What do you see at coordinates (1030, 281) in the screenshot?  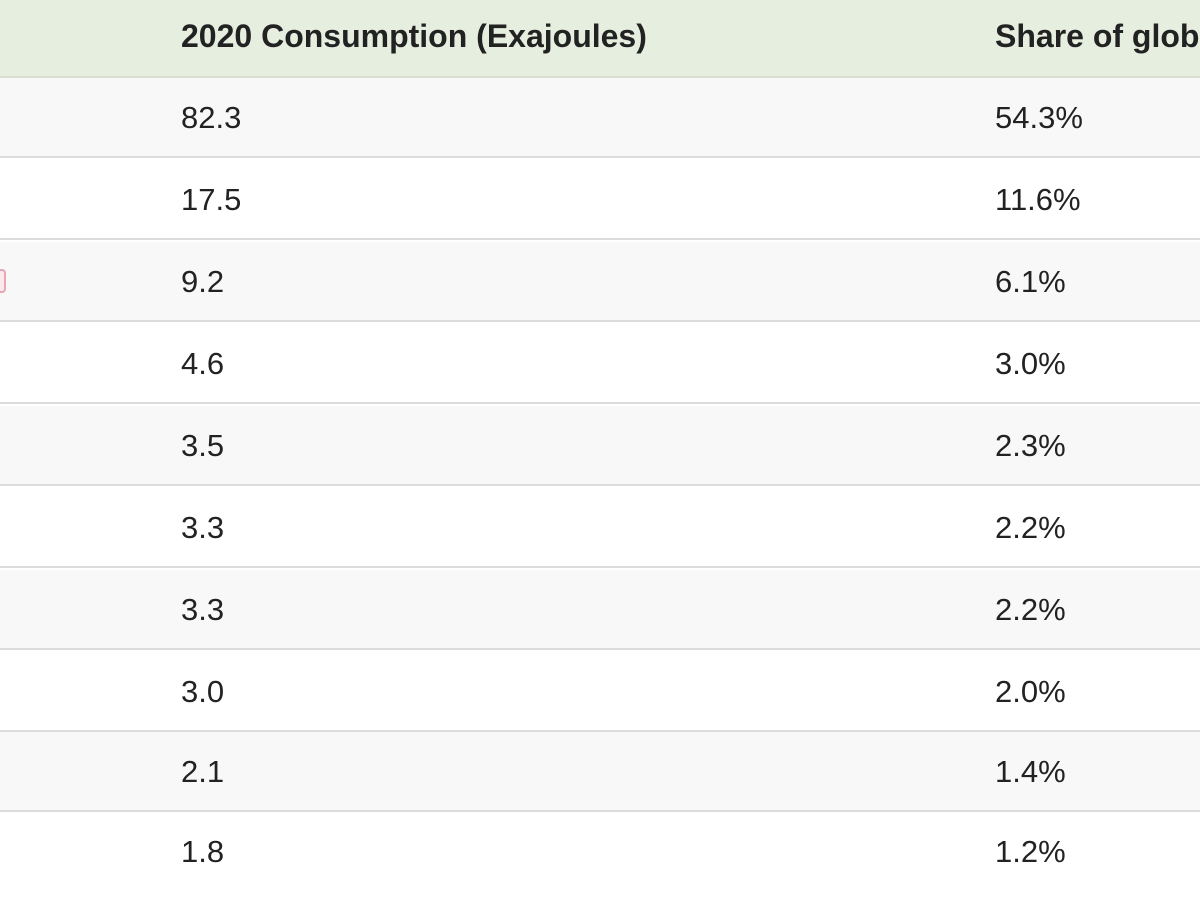 I see `share-cell: 6.1%` at bounding box center [1030, 281].